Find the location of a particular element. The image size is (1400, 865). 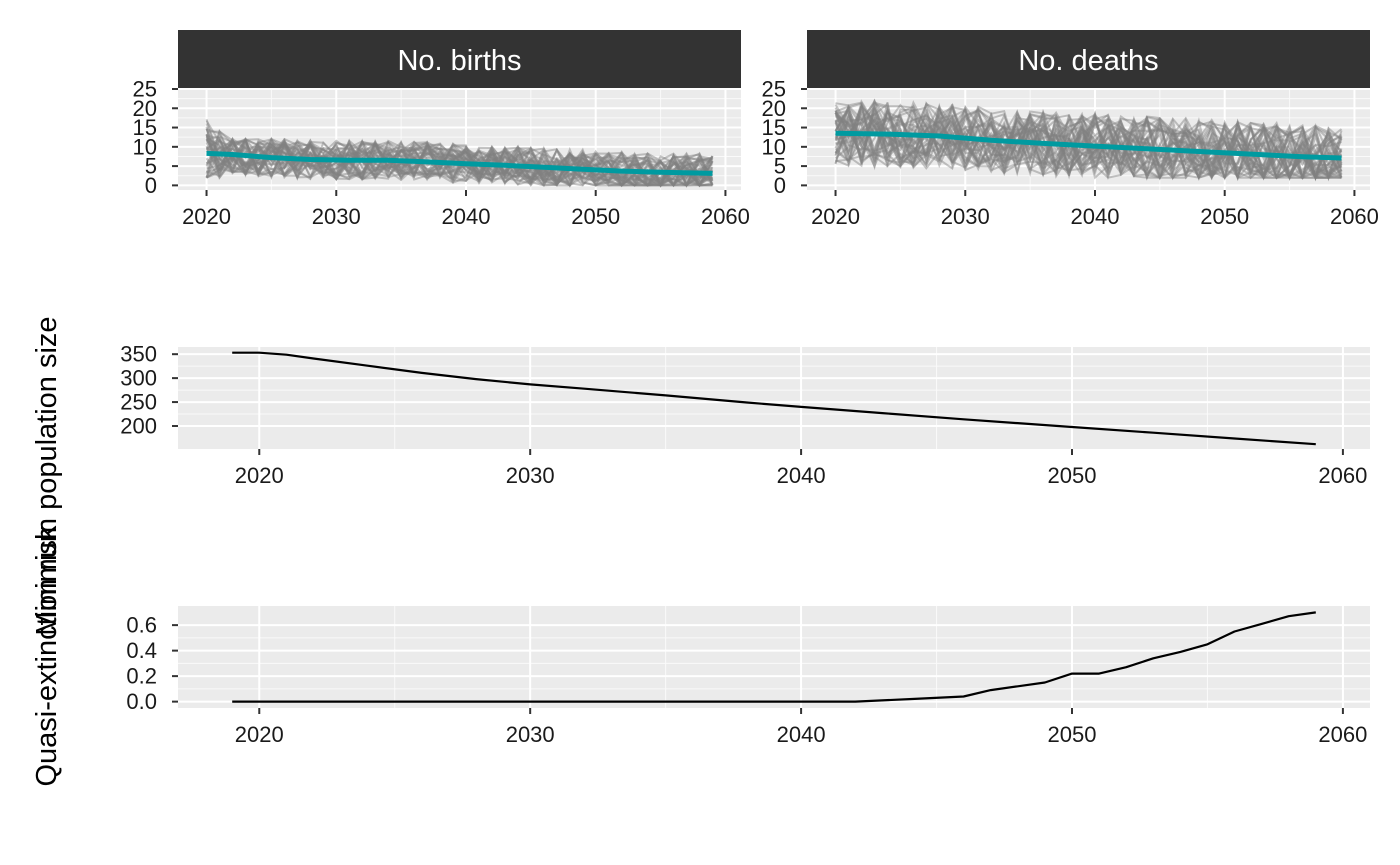

y-tick-label: 300 is located at coordinates (138, 378).